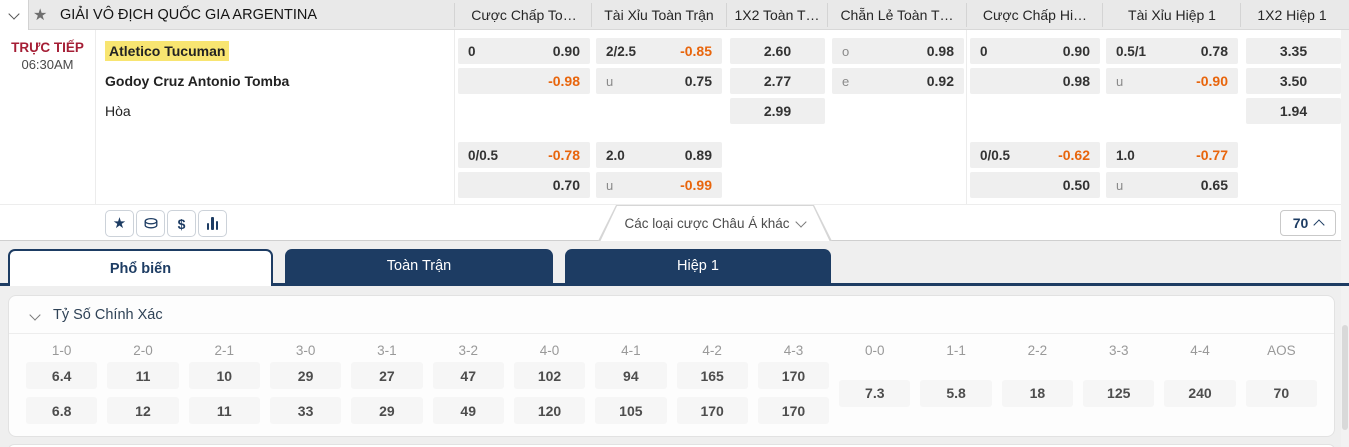 The height and width of the screenshot is (447, 1349). What do you see at coordinates (1074, 155) in the screenshot?
I see `odds-value: -0.62` at bounding box center [1074, 155].